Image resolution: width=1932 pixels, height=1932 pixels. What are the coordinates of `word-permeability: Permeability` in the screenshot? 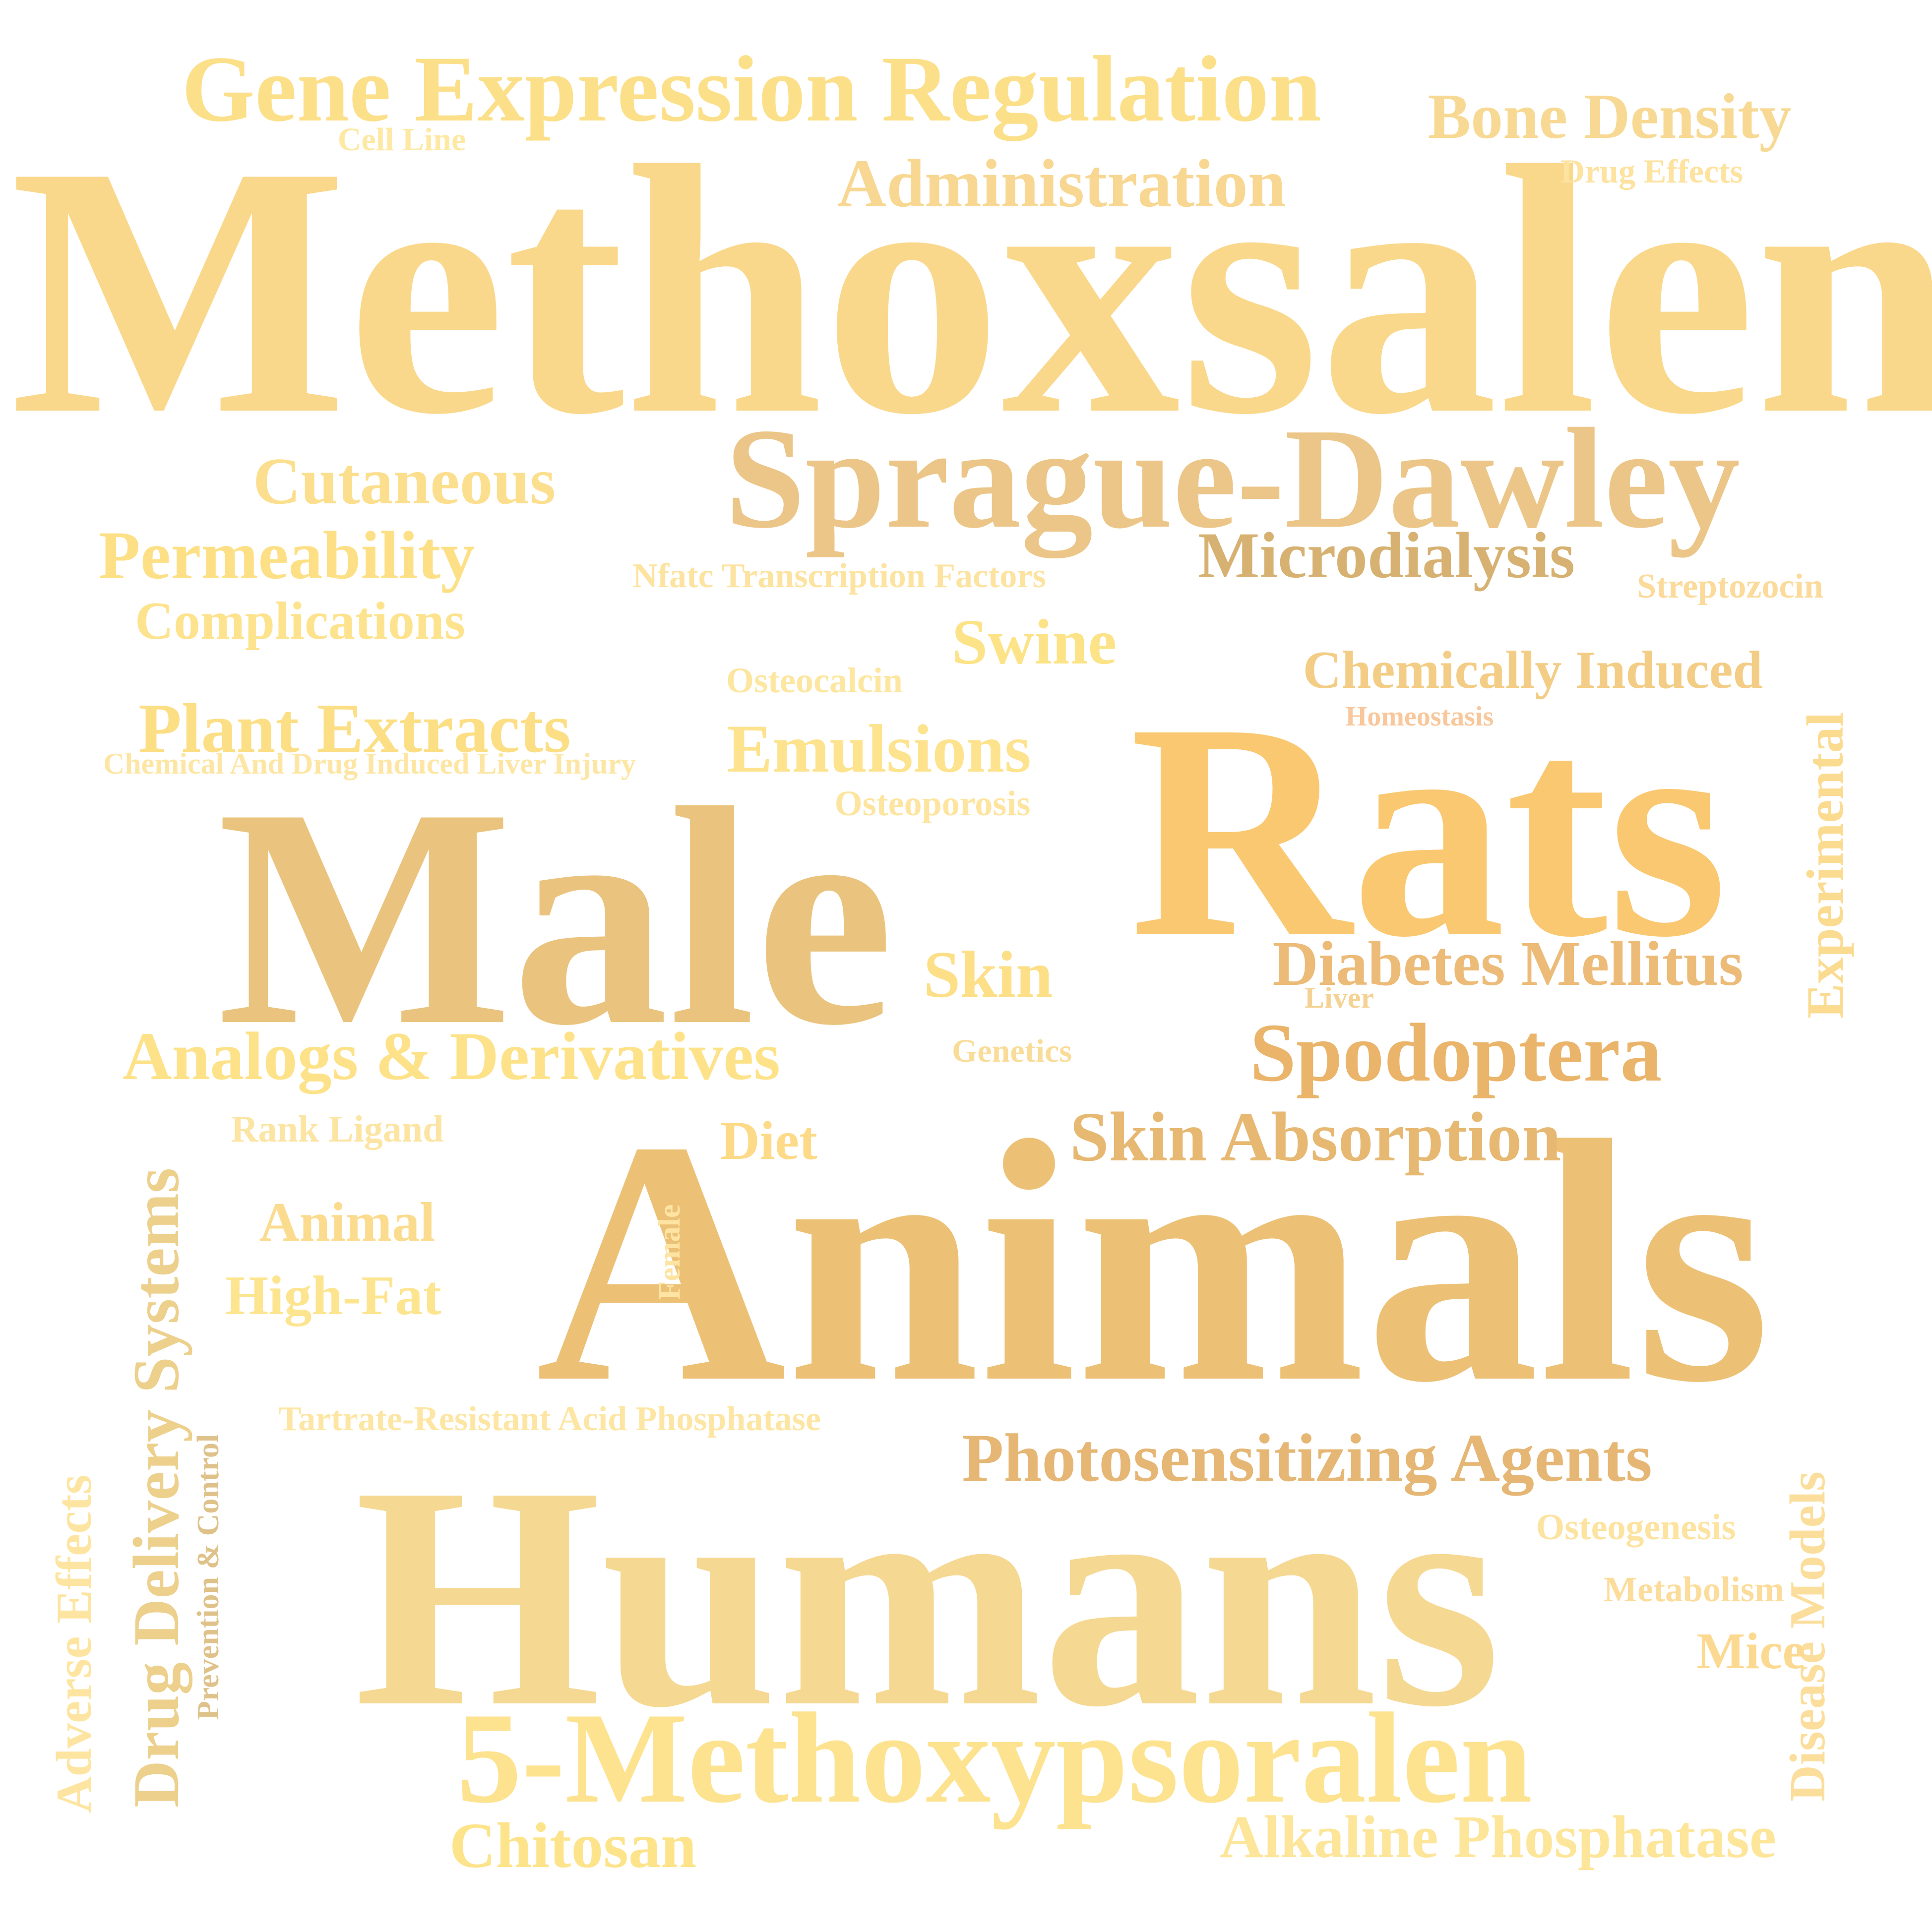 It's located at (286, 555).